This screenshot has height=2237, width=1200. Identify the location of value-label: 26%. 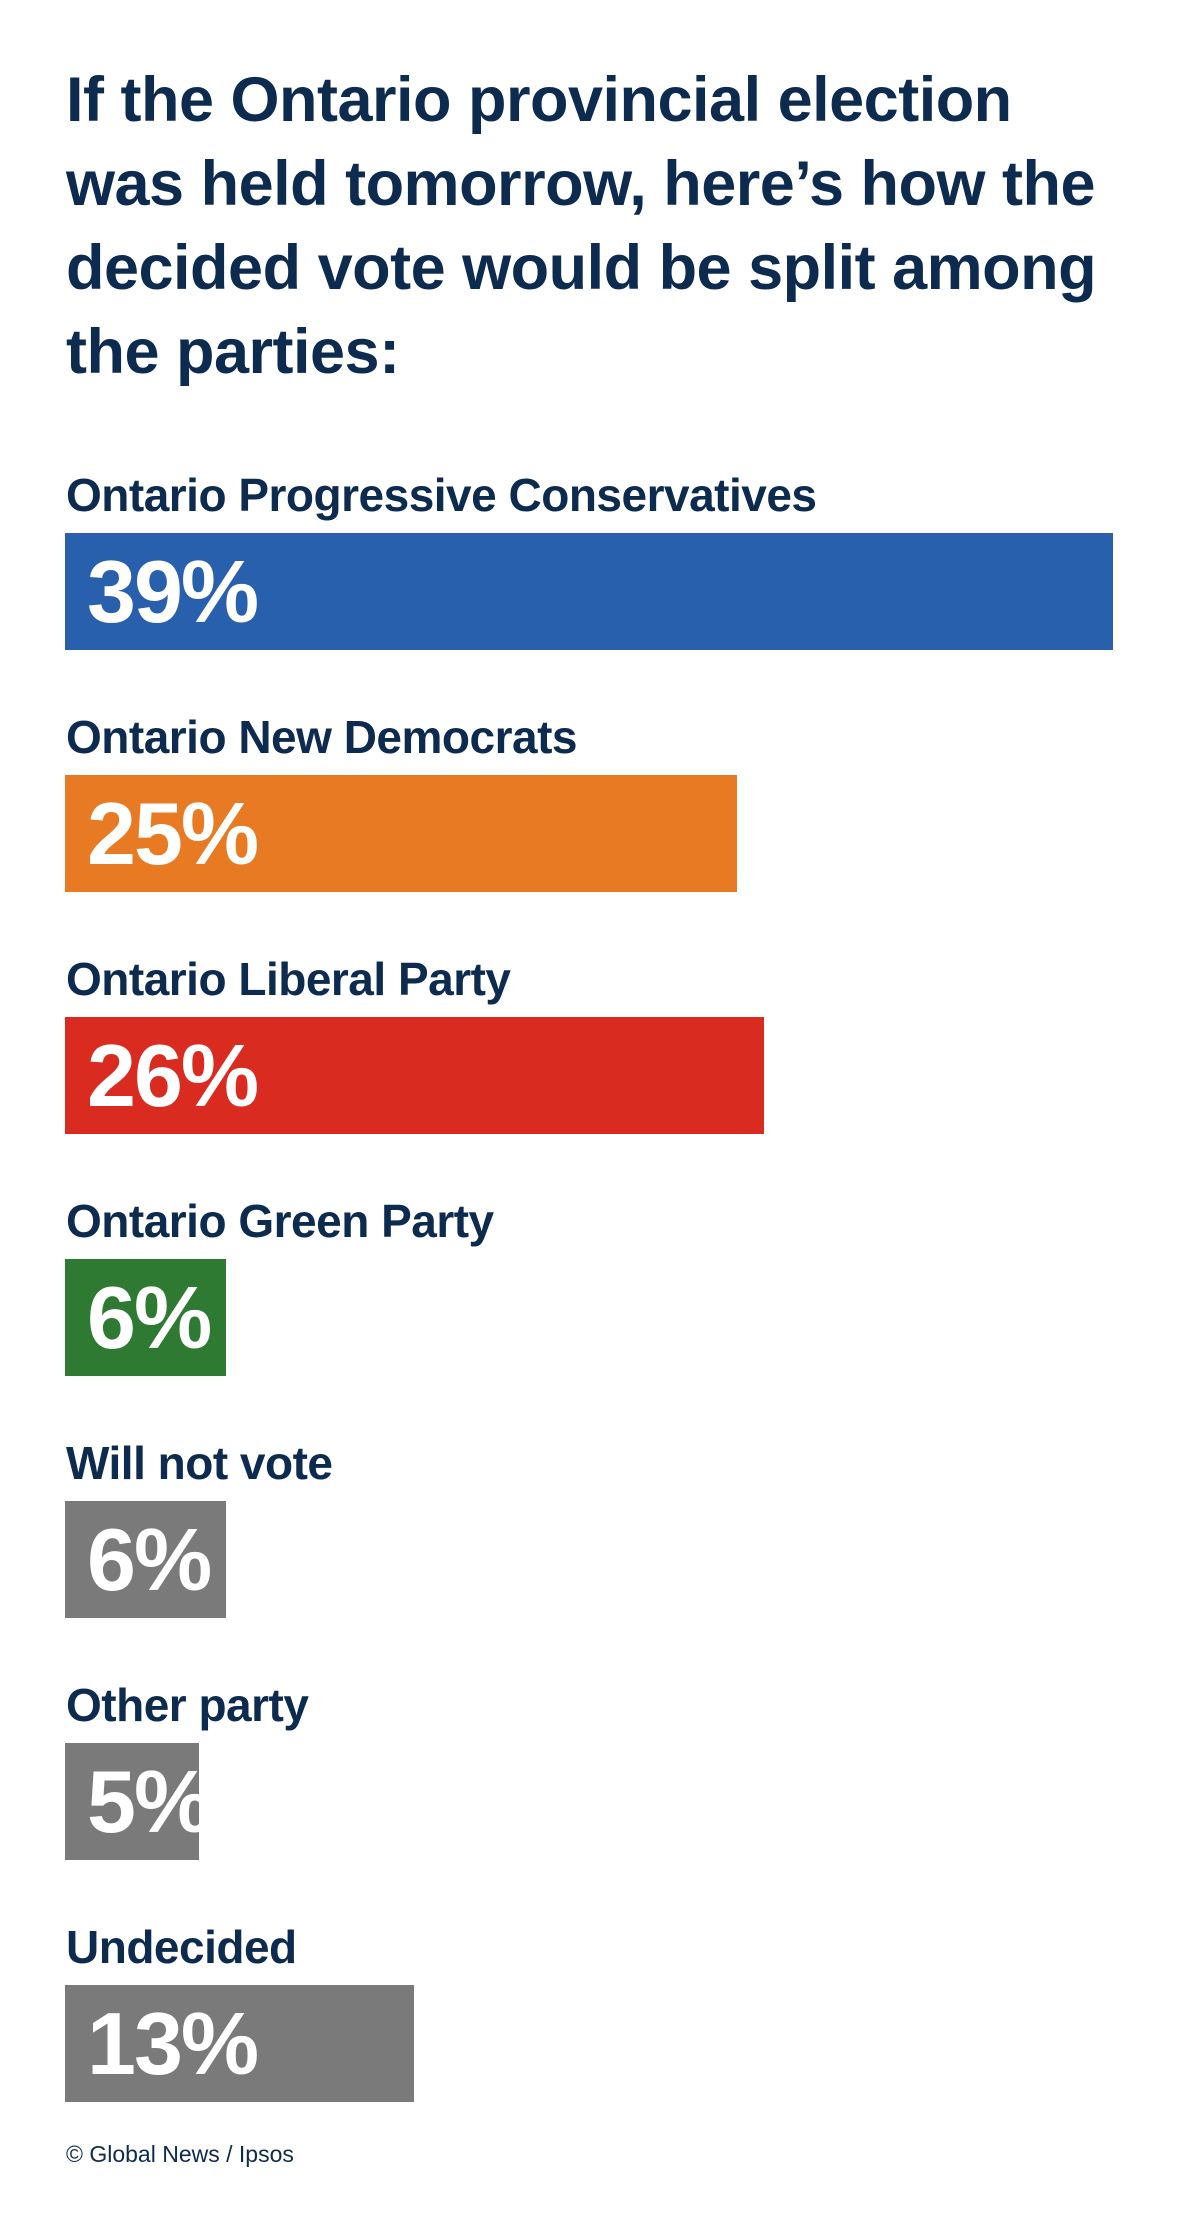
(173, 1075).